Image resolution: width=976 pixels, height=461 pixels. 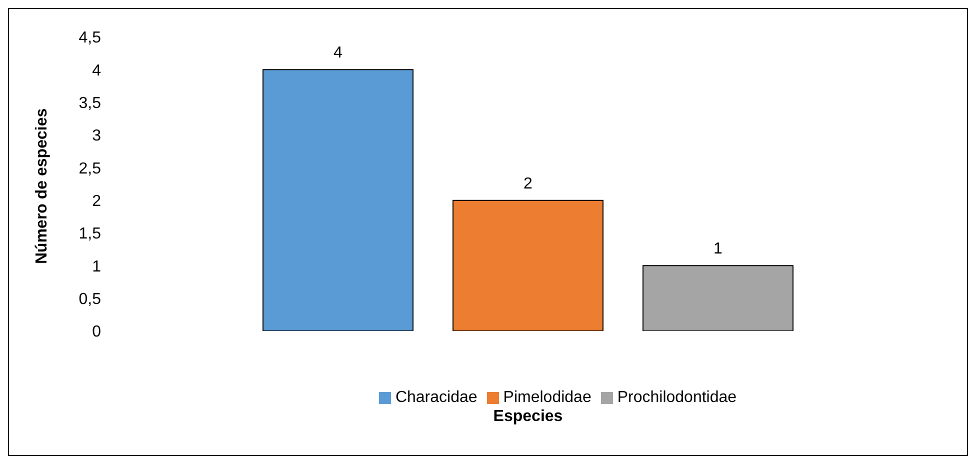 What do you see at coordinates (677, 397) in the screenshot?
I see `legend-label: Prochilodontidae` at bounding box center [677, 397].